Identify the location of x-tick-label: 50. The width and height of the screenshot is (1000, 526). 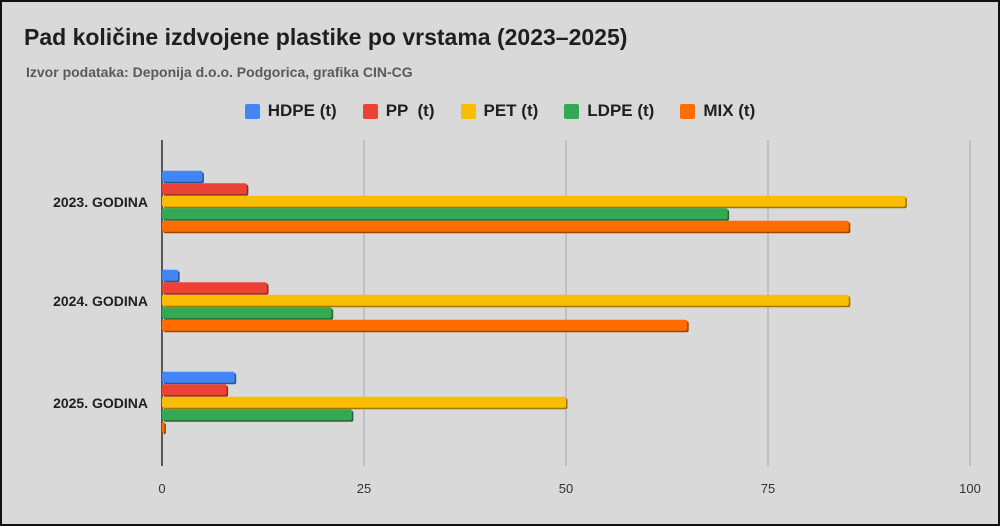
(566, 488).